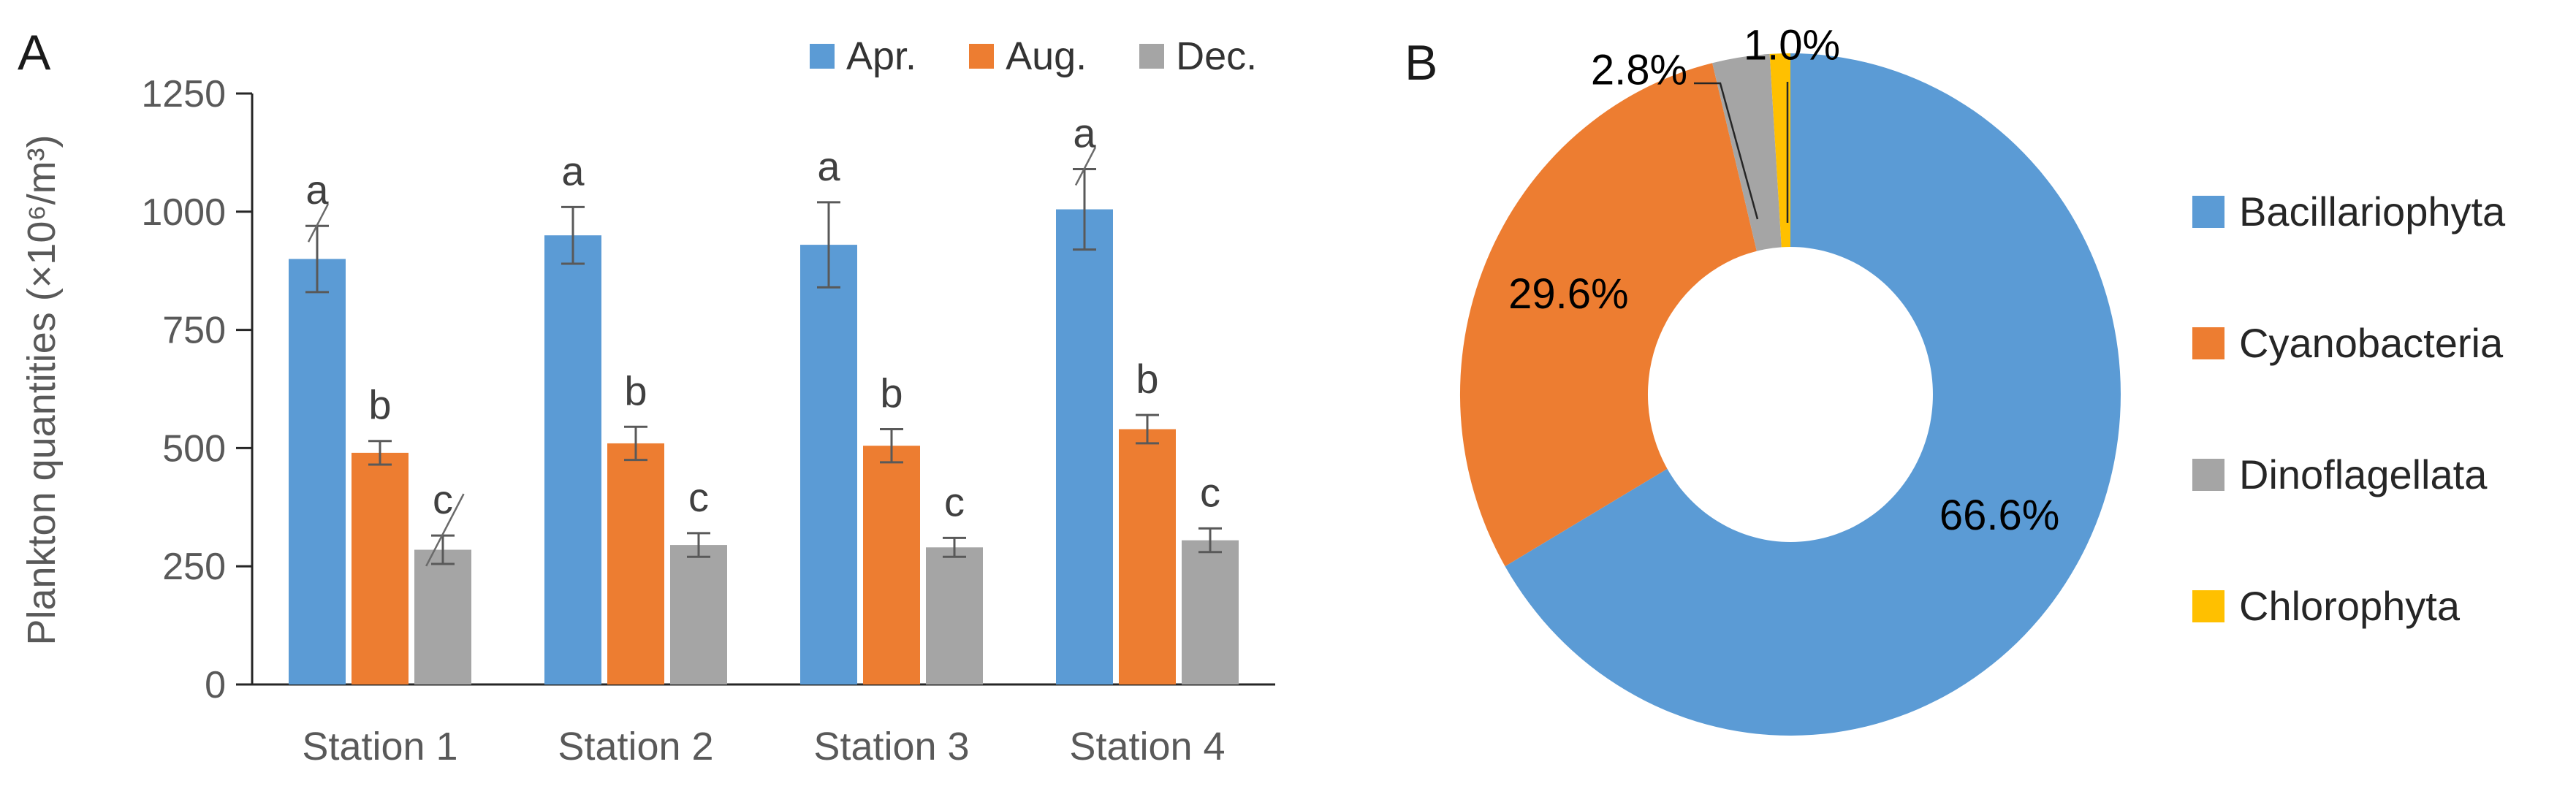  Describe the element at coordinates (34, 52) in the screenshot. I see `panel-a-label: A` at that location.